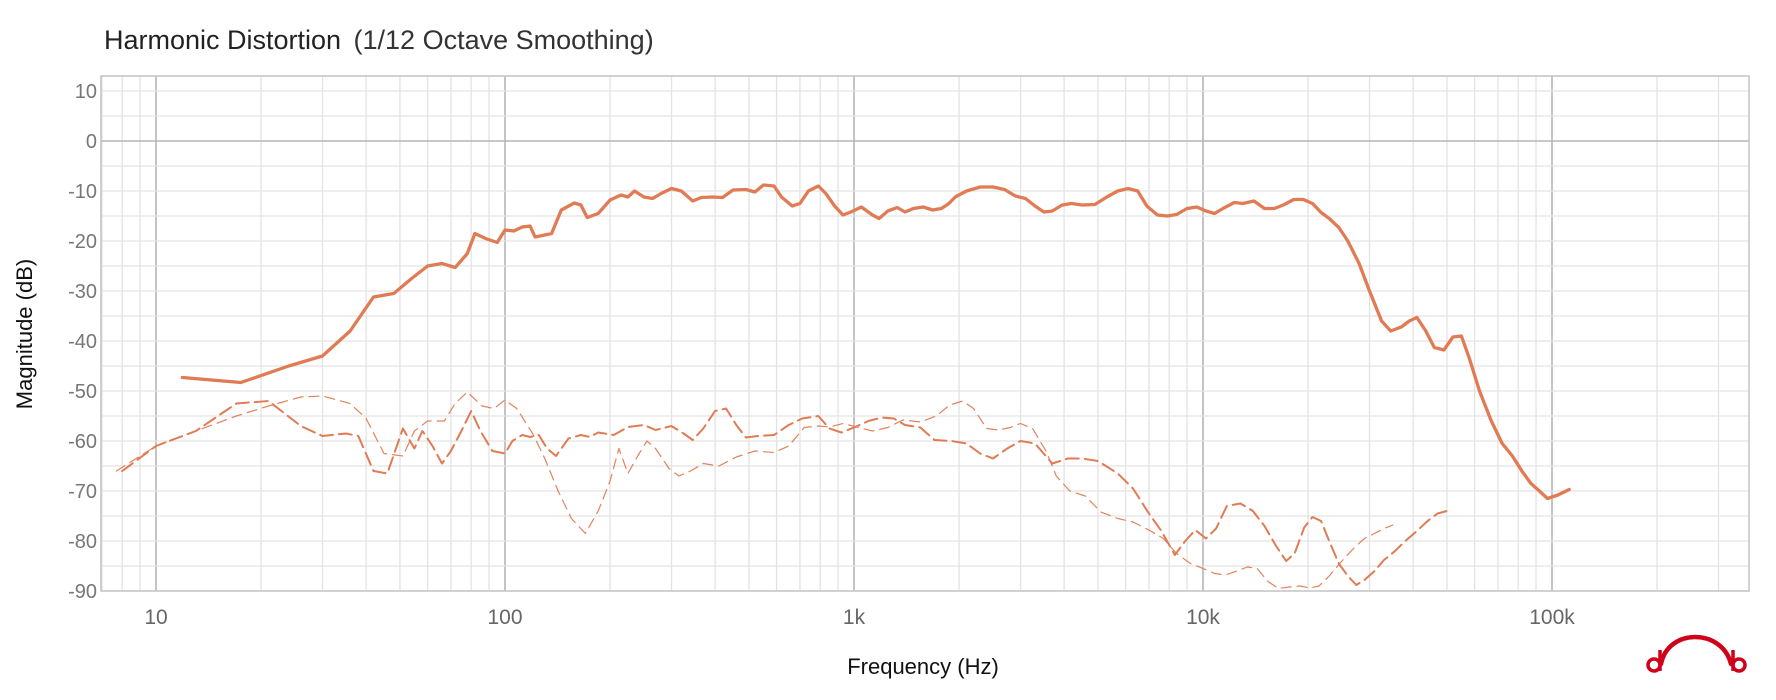 The height and width of the screenshot is (700, 1776). I want to click on x-axis-ticks: 10 100 1k 10k 100k, so click(859, 617).